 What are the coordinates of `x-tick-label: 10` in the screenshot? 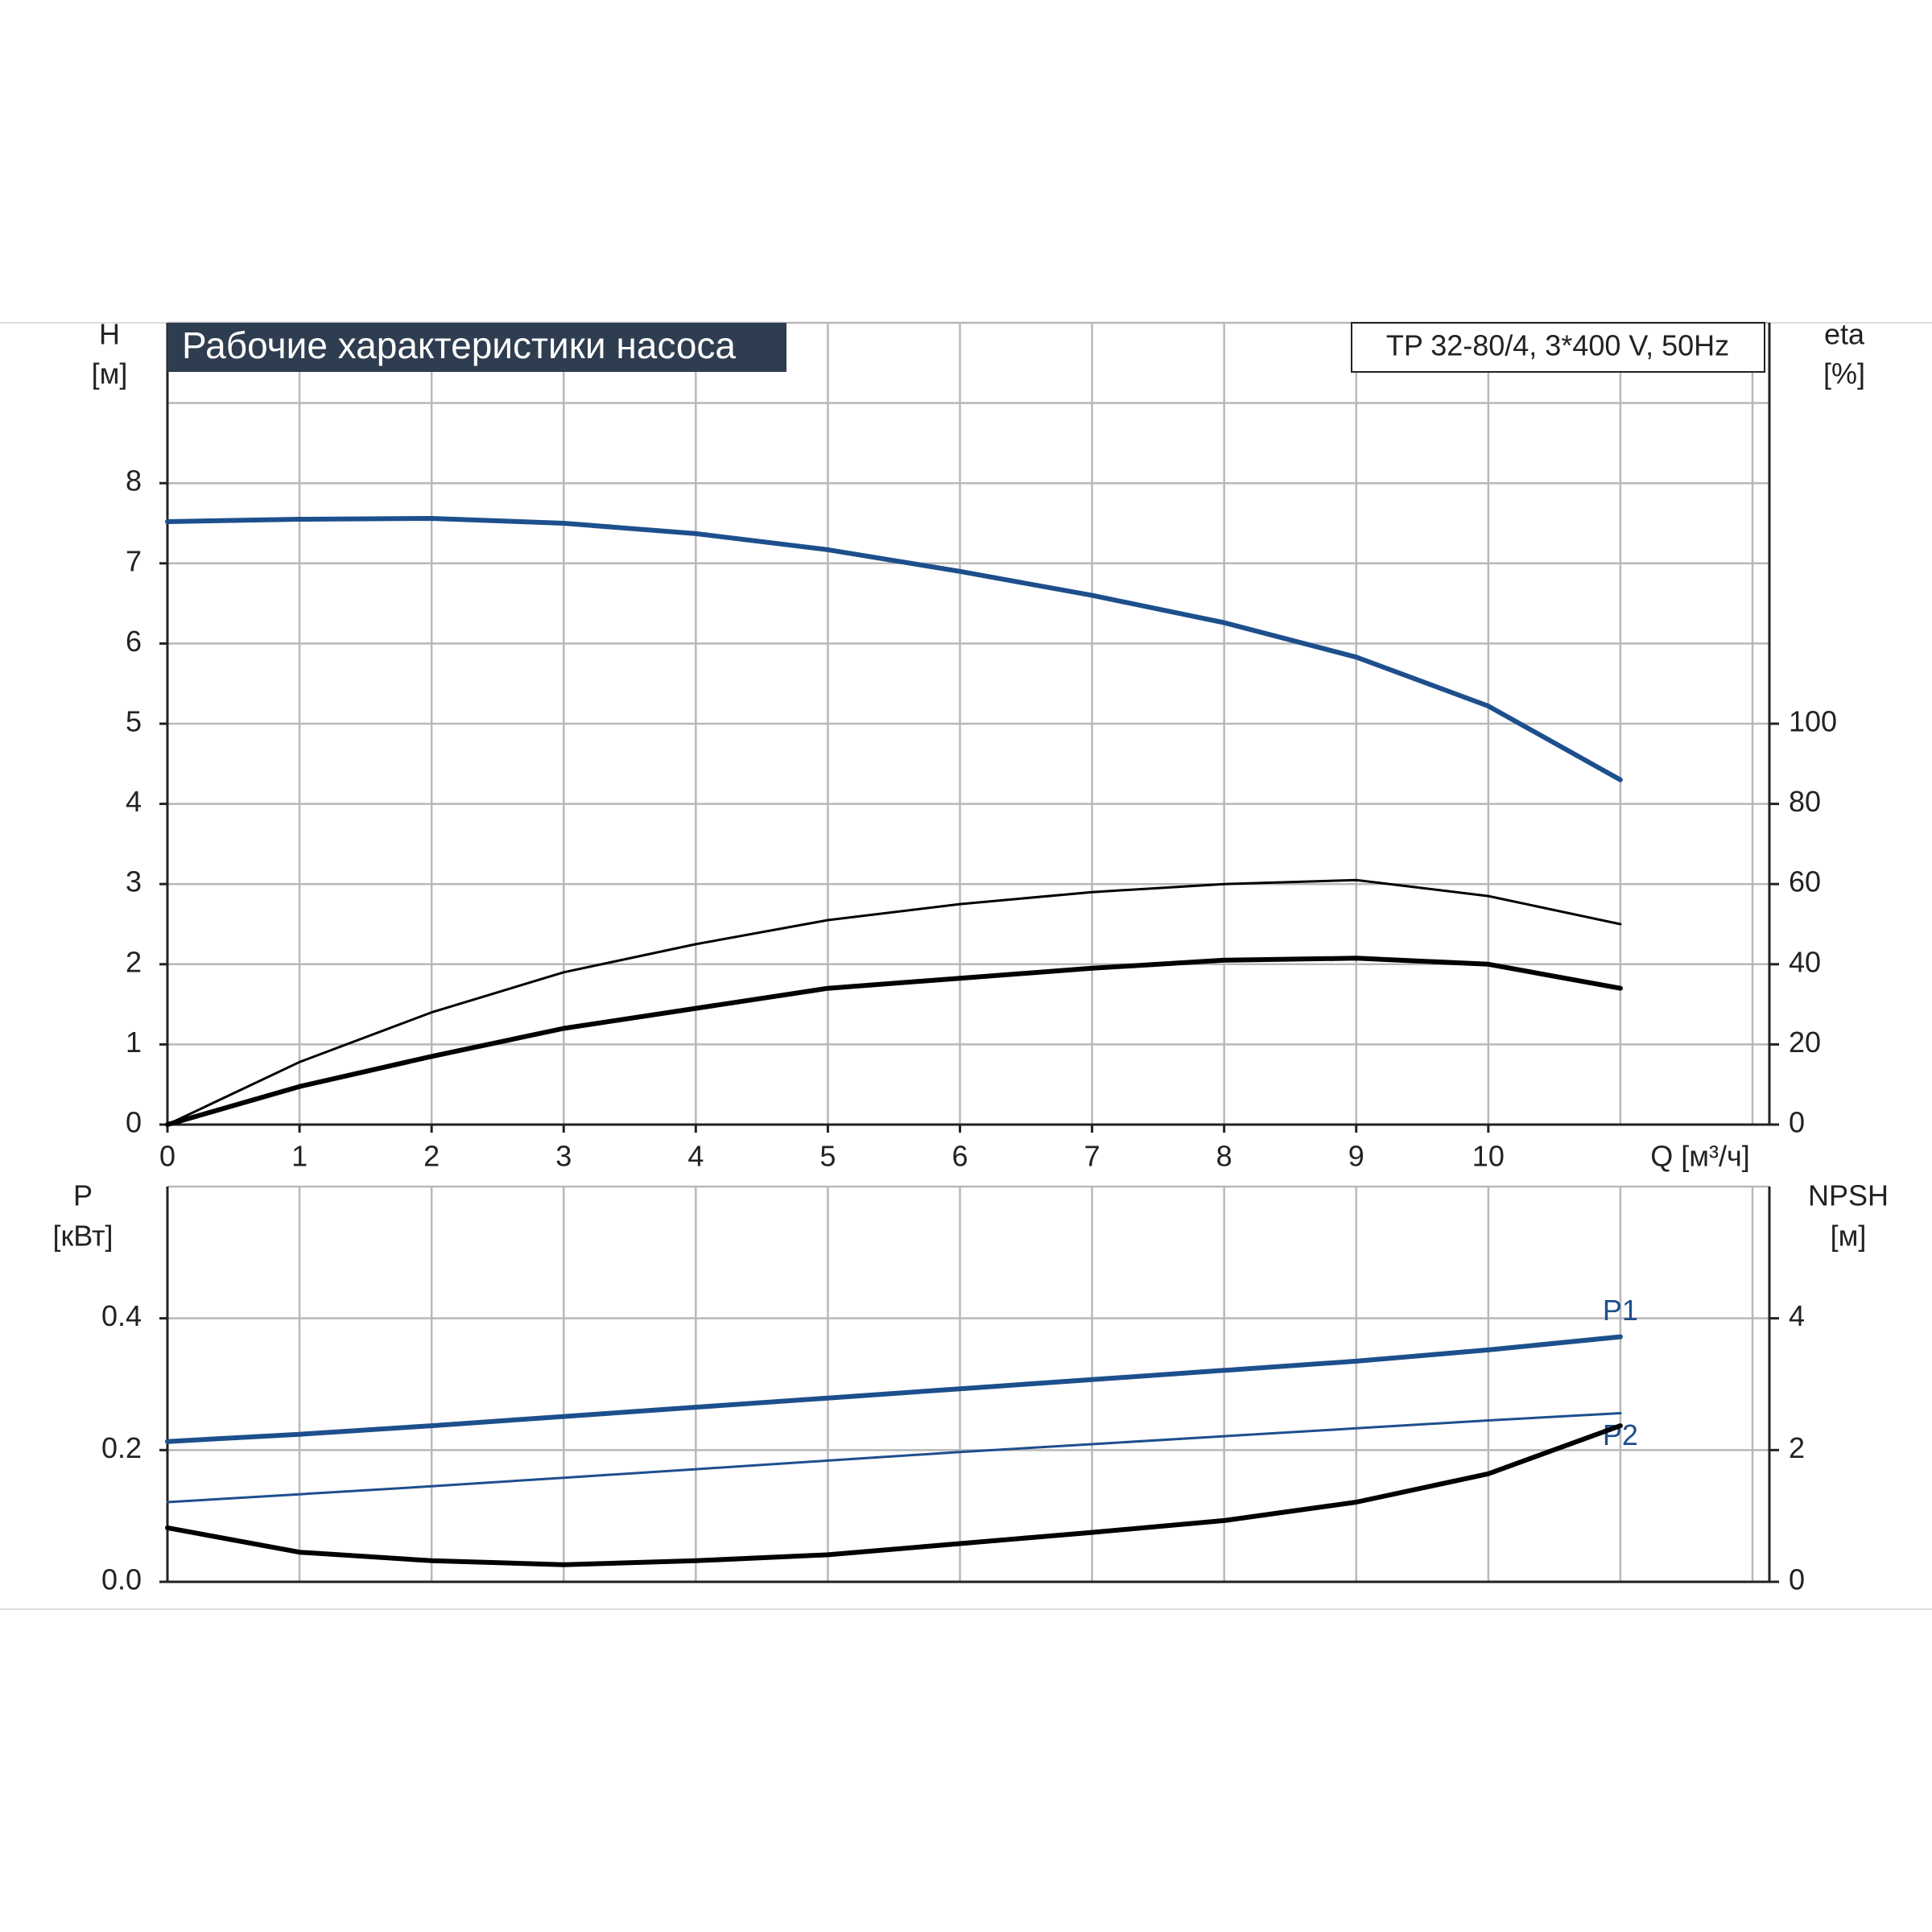 It's located at (1488, 1156).